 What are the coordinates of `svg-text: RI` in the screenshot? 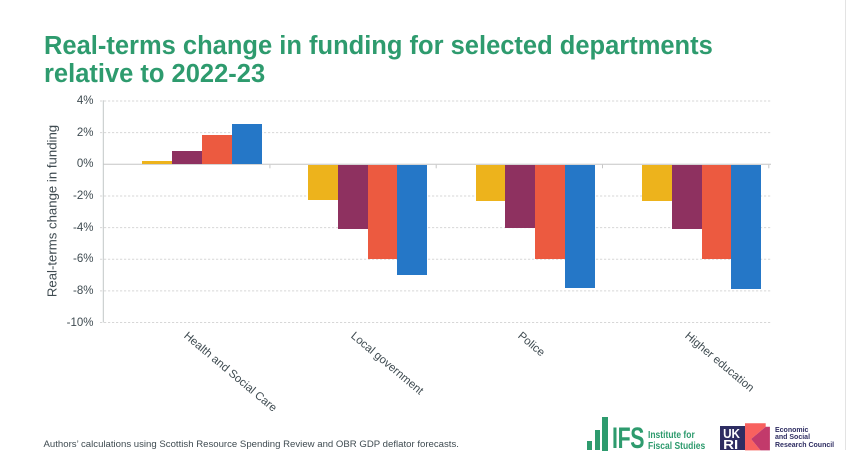 It's located at (730, 443).